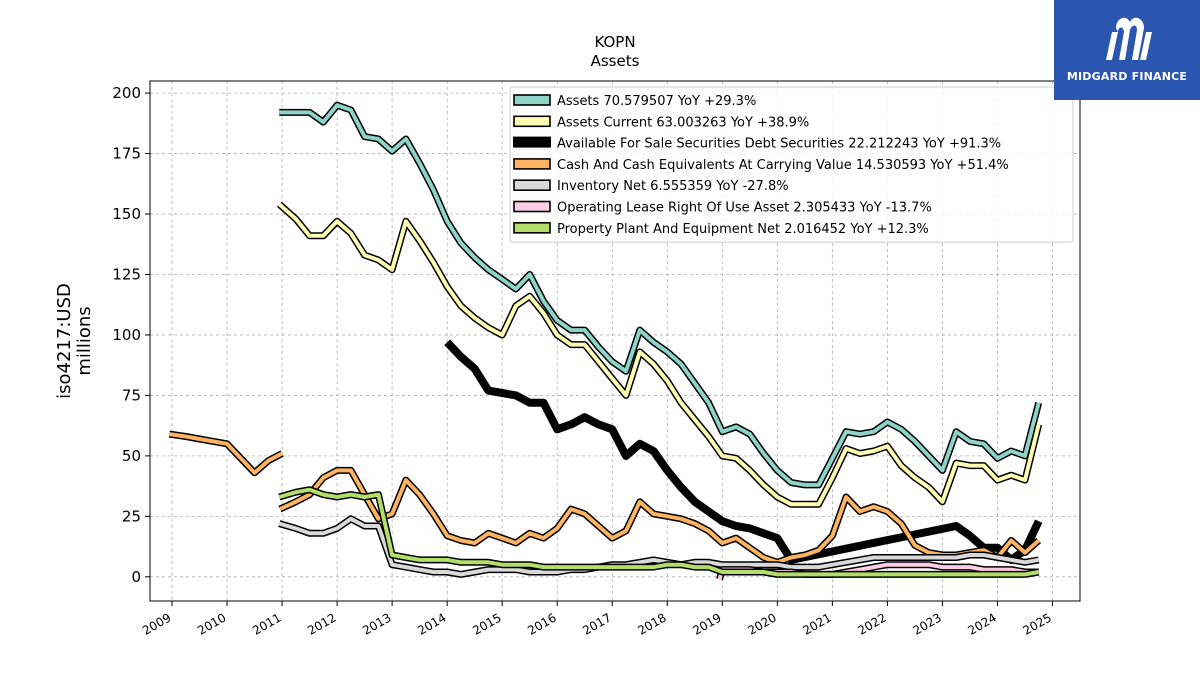 The height and width of the screenshot is (675, 1200). Describe the element at coordinates (431, 623) in the screenshot. I see `x-tick-label: 2014` at that location.